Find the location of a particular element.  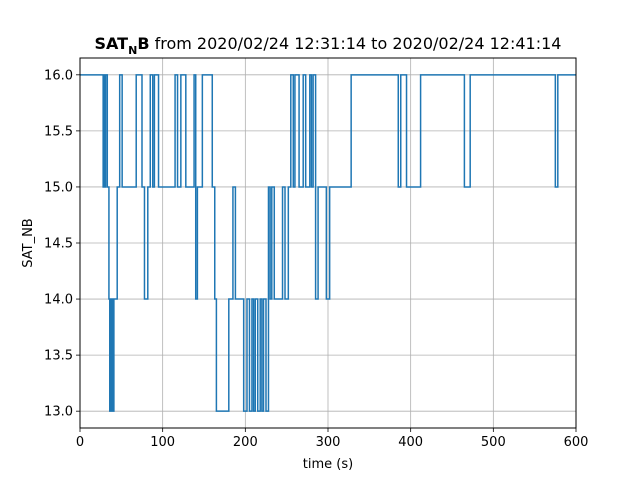

x-tick-label: 400 is located at coordinates (410, 442).